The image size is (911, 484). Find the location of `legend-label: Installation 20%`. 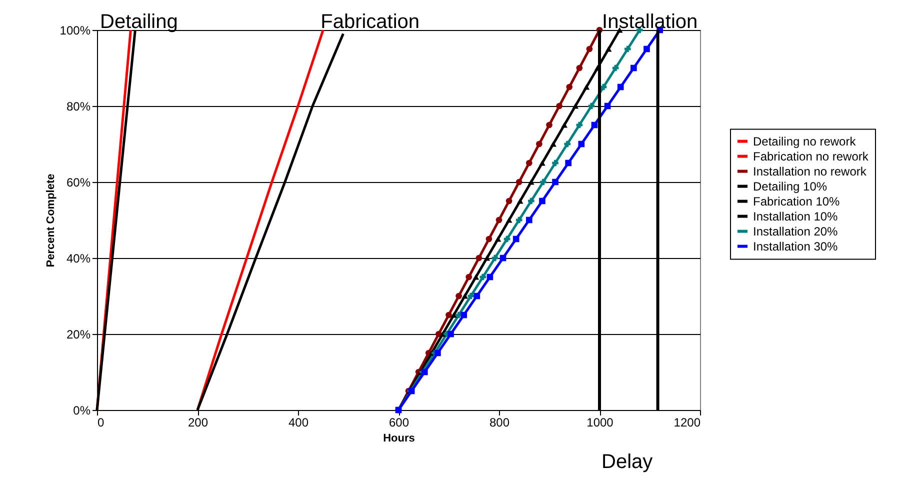

legend-label: Installation 20% is located at coordinates (795, 231).